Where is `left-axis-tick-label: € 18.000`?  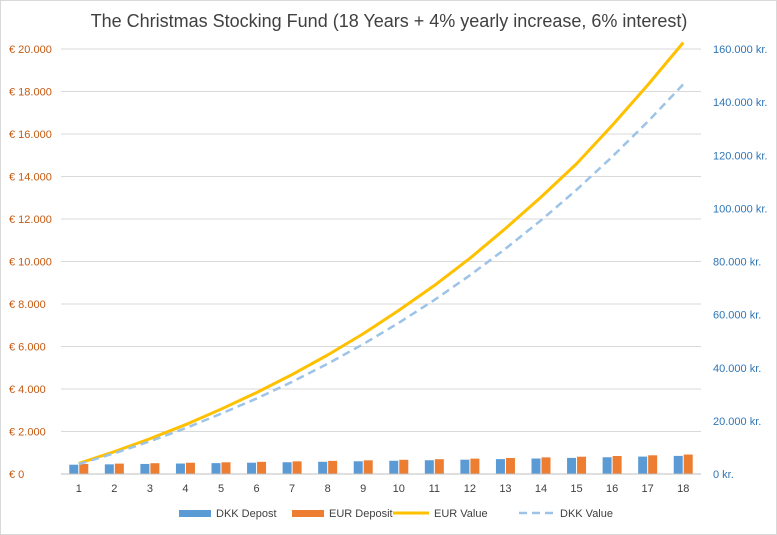 left-axis-tick-label: € 18.000 is located at coordinates (30, 93).